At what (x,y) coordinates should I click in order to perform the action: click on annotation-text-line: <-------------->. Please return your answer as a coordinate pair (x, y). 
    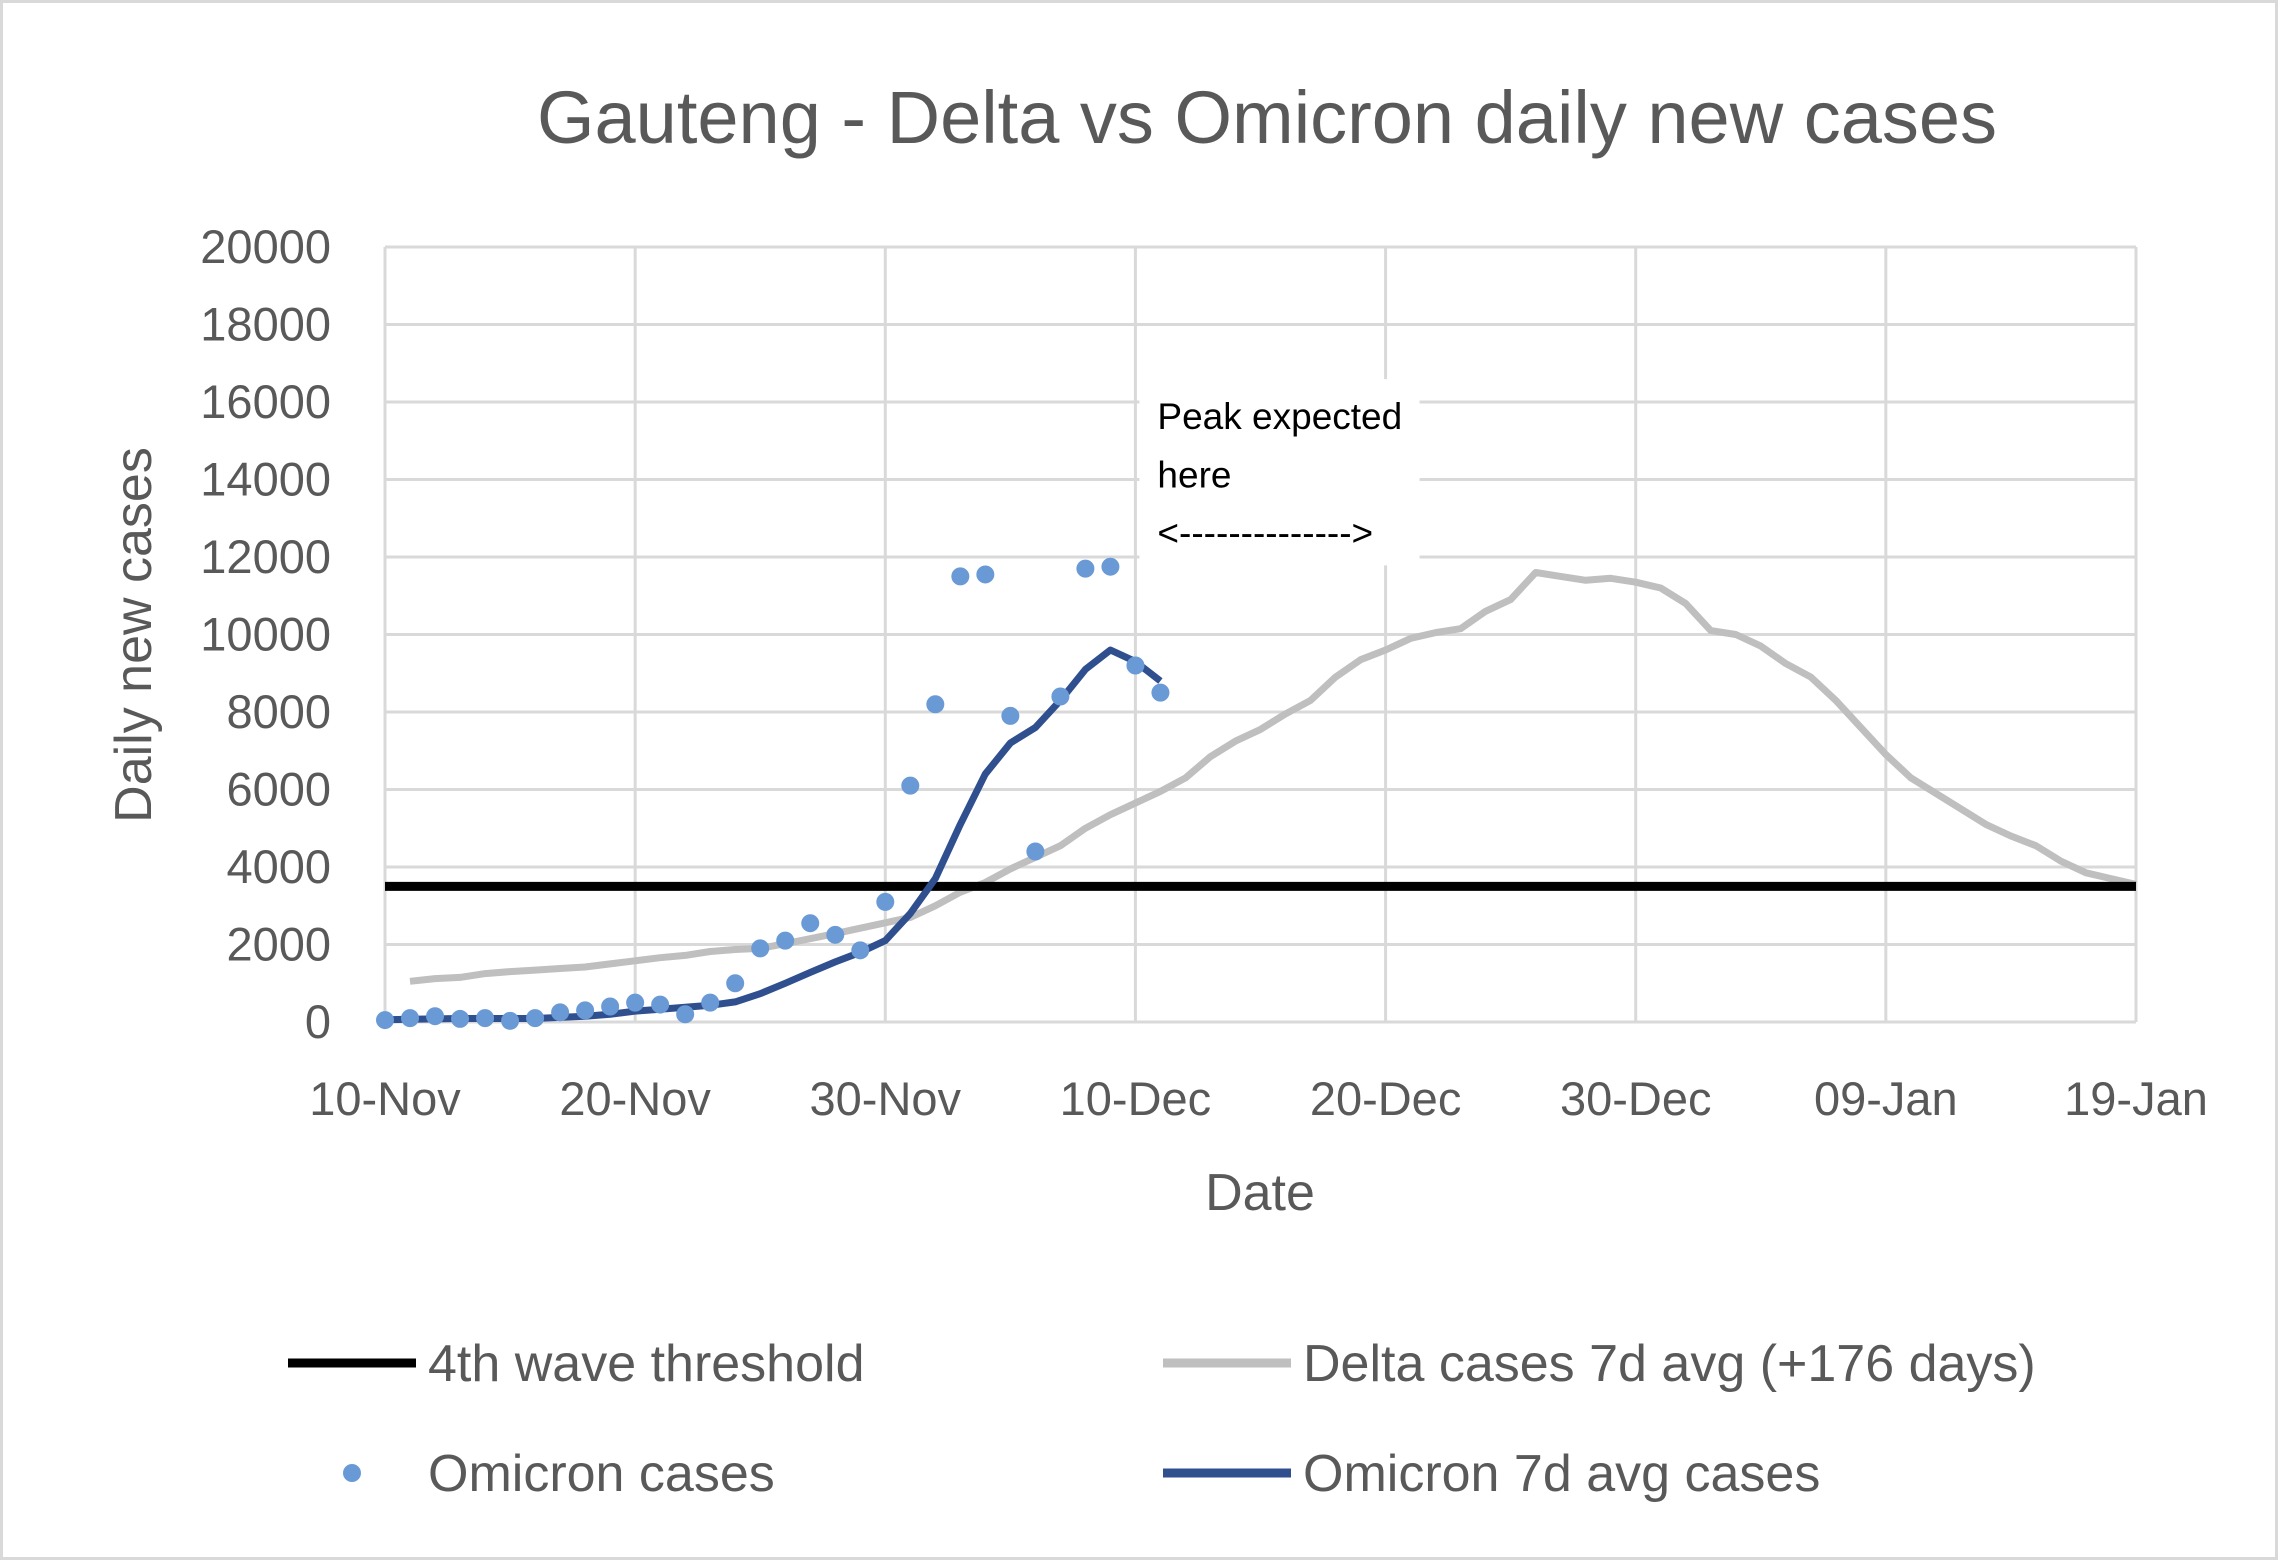
    Looking at the image, I should click on (1265, 532).